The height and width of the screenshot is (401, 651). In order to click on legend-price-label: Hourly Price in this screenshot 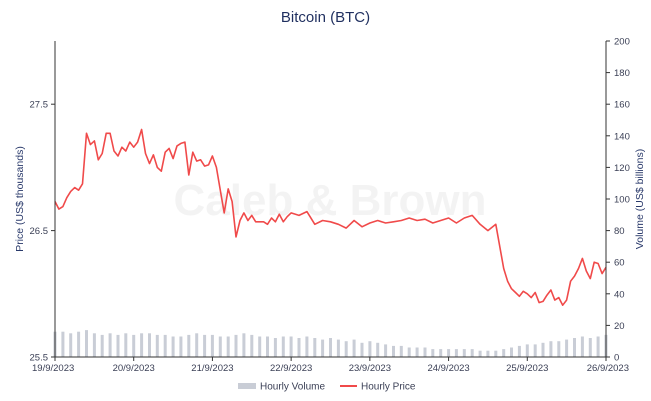, I will do `click(388, 387)`.